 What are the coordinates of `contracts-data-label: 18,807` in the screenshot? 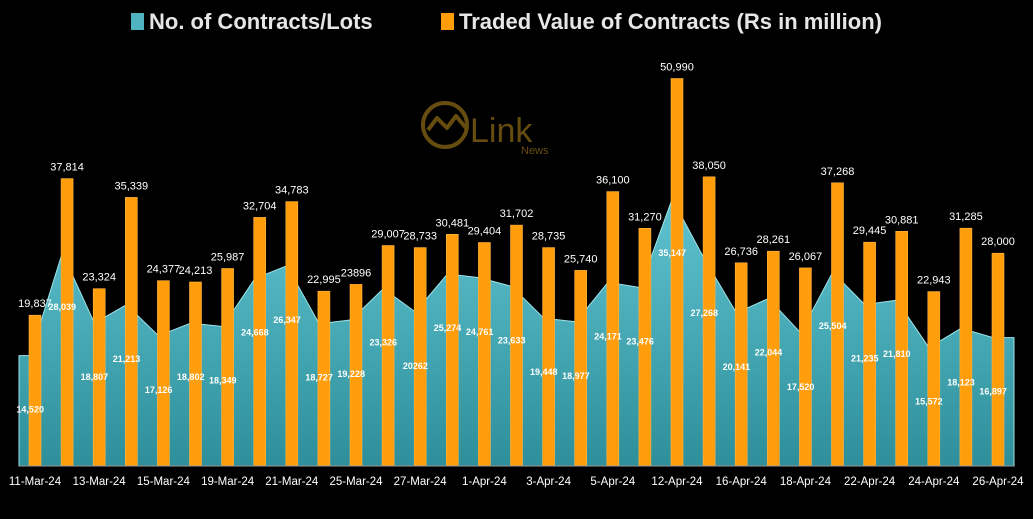 It's located at (95, 377).